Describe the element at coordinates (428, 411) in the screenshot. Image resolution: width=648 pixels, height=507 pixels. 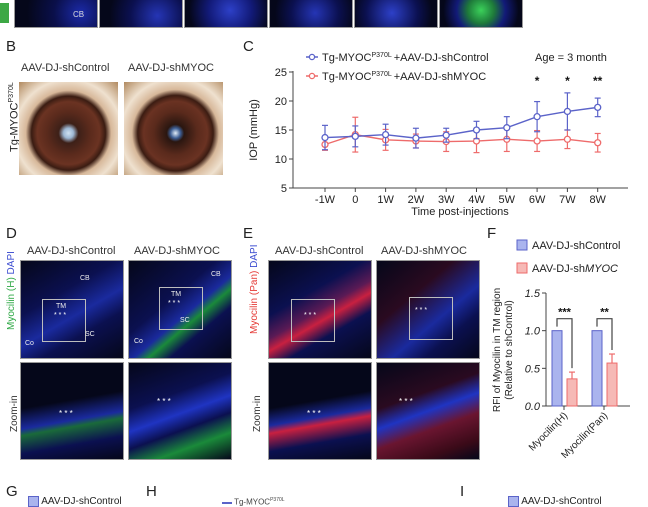
I see `e-zoom-image-shmyoc: * * *` at that location.